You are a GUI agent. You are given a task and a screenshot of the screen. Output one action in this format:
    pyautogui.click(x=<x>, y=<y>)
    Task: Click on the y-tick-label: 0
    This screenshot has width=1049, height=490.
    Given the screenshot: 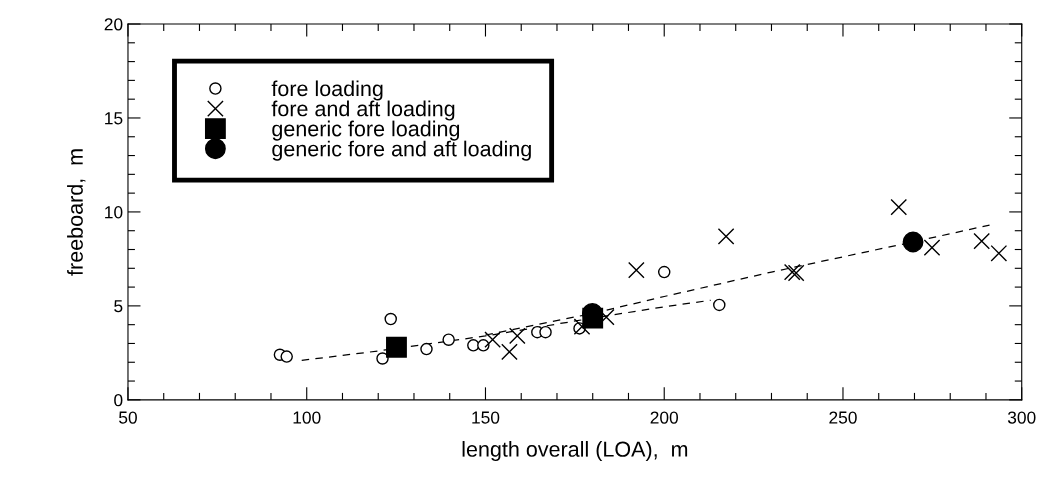 What is the action you would take?
    pyautogui.click(x=118, y=400)
    